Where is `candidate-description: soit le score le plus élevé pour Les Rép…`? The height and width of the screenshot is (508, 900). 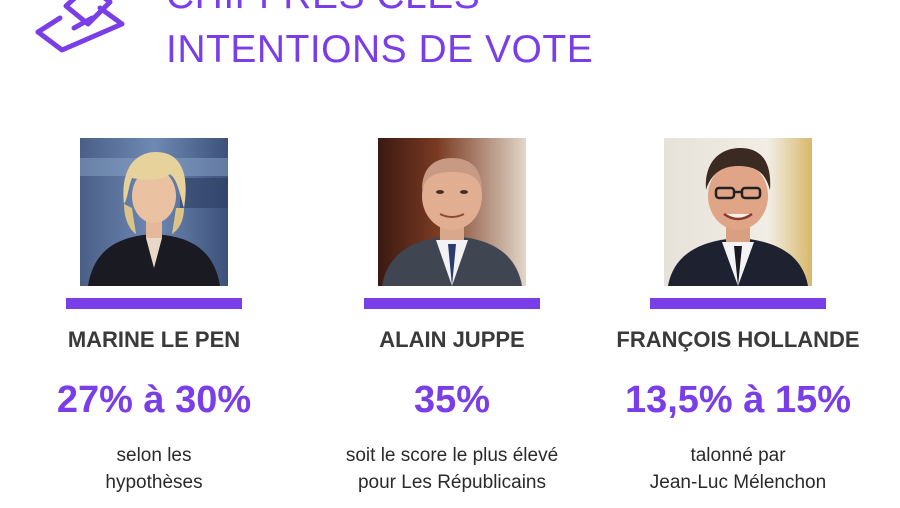 candidate-description: soit le score le plus élevé pour Les Rép… is located at coordinates (452, 469).